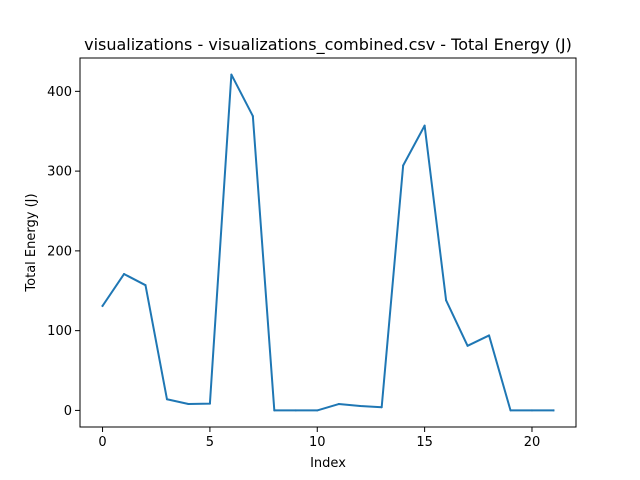 The width and height of the screenshot is (640, 480). What do you see at coordinates (424, 442) in the screenshot?
I see `x-tick-label: 15` at bounding box center [424, 442].